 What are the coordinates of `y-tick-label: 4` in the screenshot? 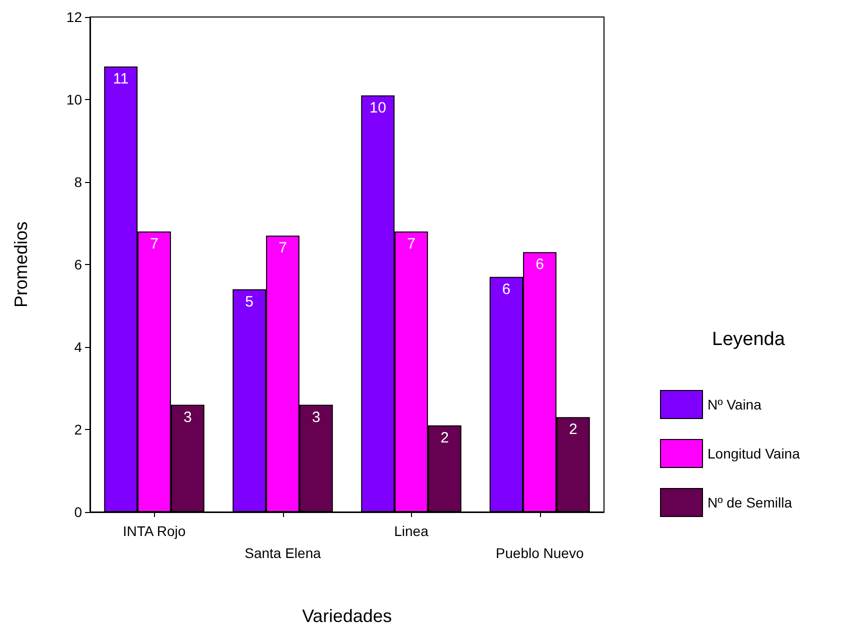 It's located at (78, 347).